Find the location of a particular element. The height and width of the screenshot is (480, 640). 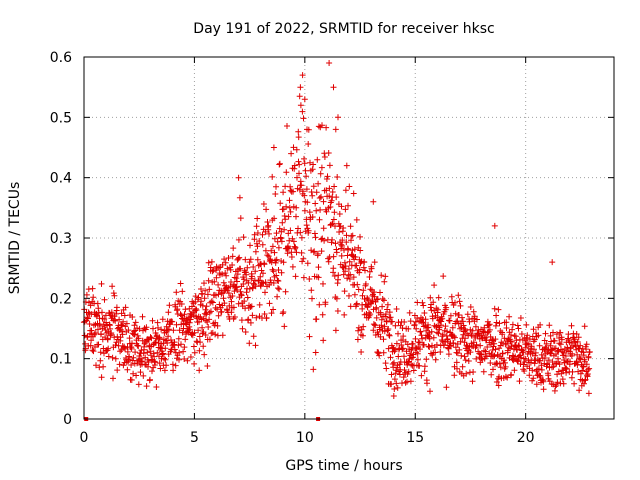

y-tick-label: 0.3 is located at coordinates (61, 239).